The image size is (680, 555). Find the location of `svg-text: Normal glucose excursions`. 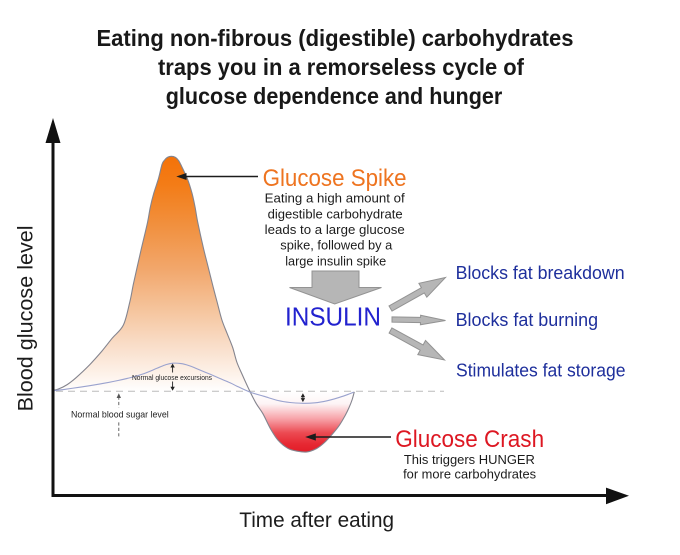

svg-text: Normal glucose excursions is located at coordinates (172, 377).